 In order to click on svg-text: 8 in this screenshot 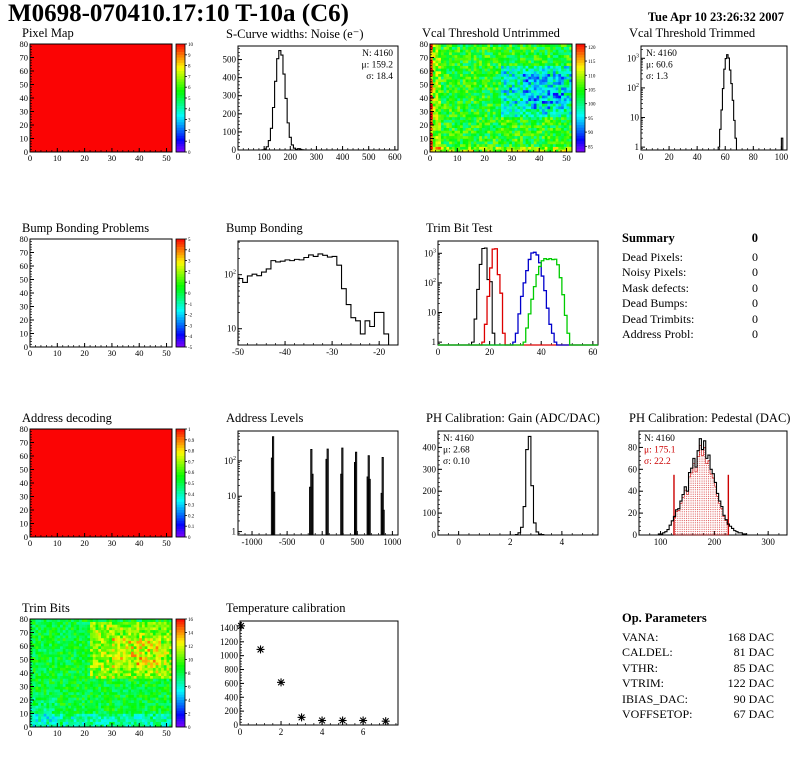, I will do `click(189, 67)`.